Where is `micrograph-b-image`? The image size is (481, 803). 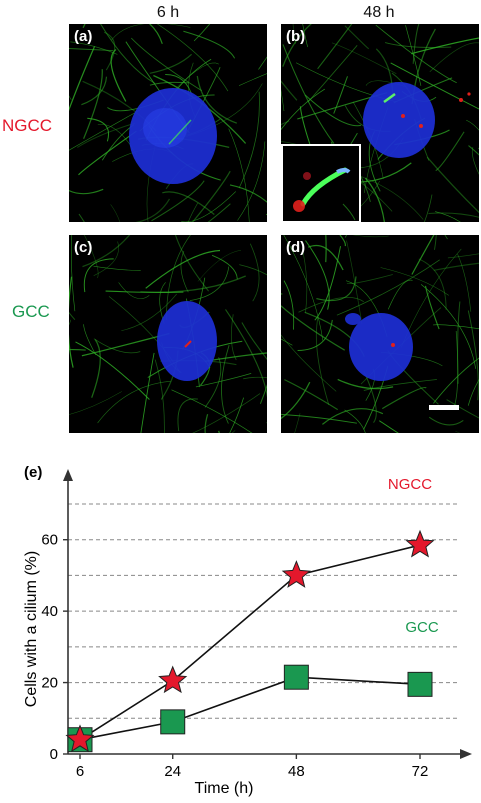
micrograph-b-image is located at coordinates (380, 123).